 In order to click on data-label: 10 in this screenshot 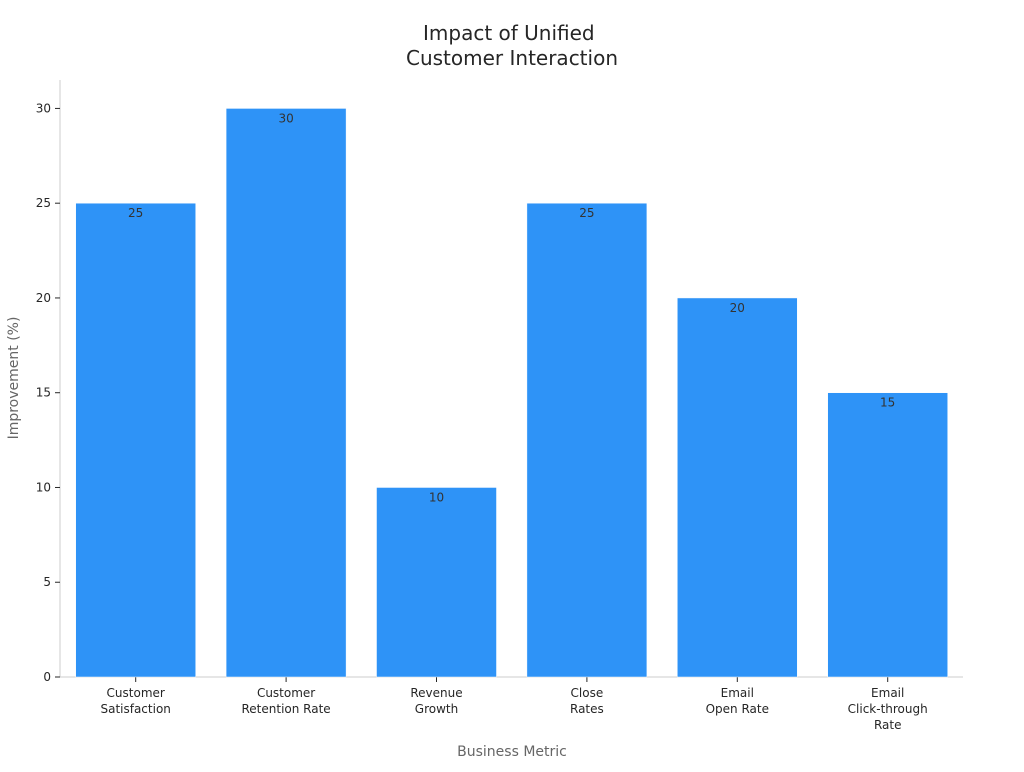, I will do `click(436, 497)`.